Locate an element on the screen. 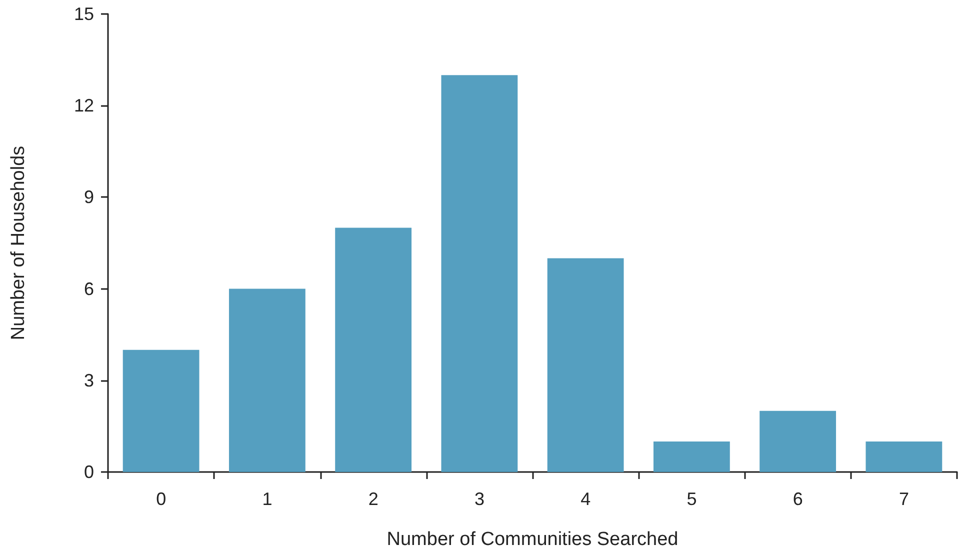  x-tick-label: 1 is located at coordinates (267, 499).